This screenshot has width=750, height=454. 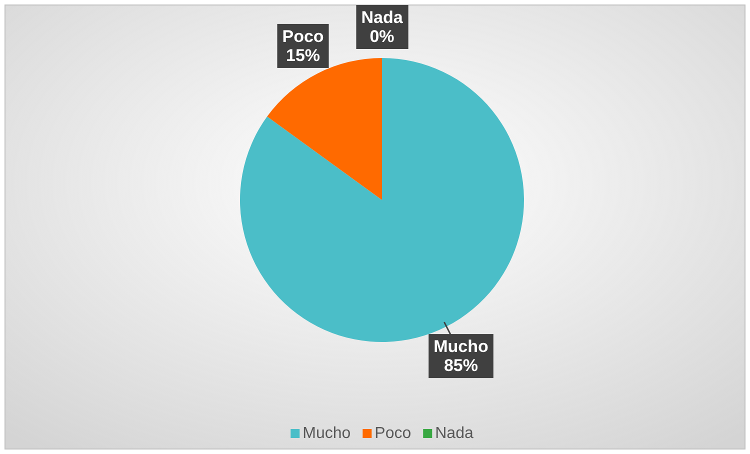 What do you see at coordinates (461, 346) in the screenshot?
I see `slice-label: Mucho` at bounding box center [461, 346].